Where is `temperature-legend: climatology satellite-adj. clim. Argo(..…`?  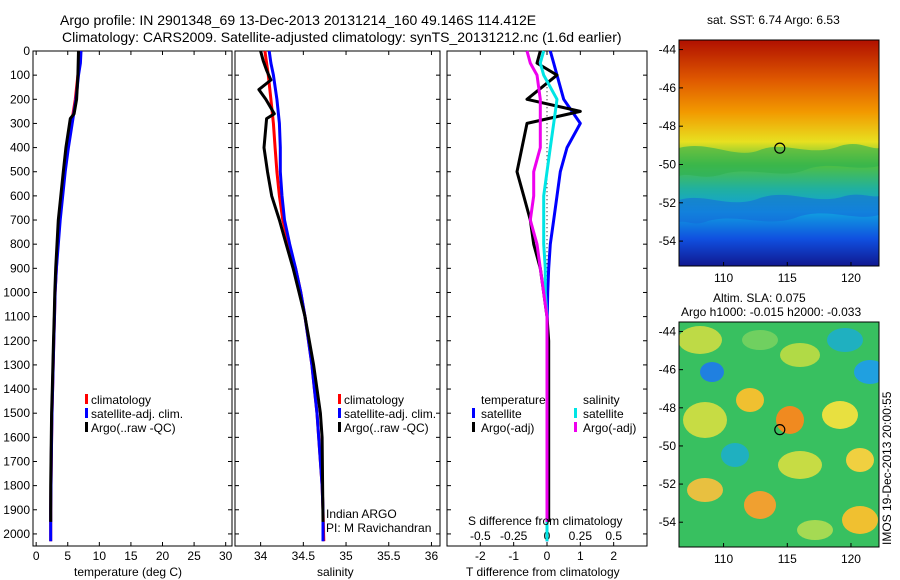 temperature-legend: climatology satellite-adj. clim. Argo(..… is located at coordinates (134, 414).